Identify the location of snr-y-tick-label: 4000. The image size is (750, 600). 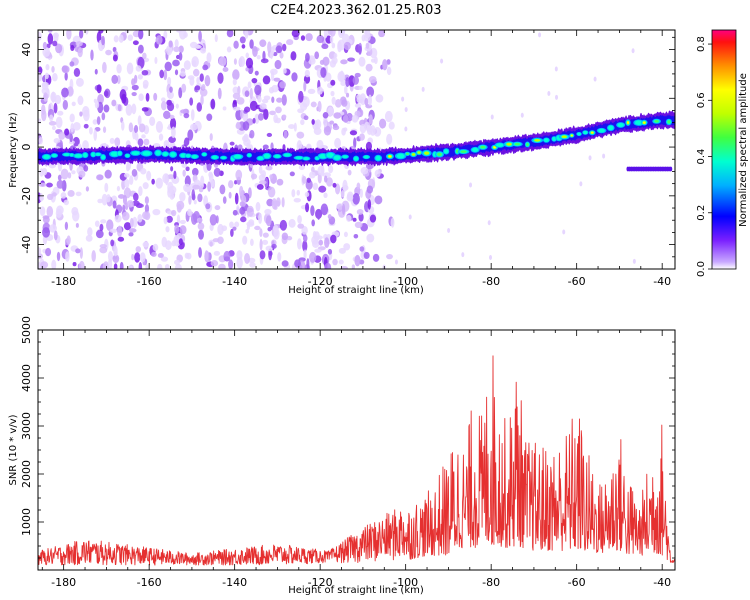
(26, 378).